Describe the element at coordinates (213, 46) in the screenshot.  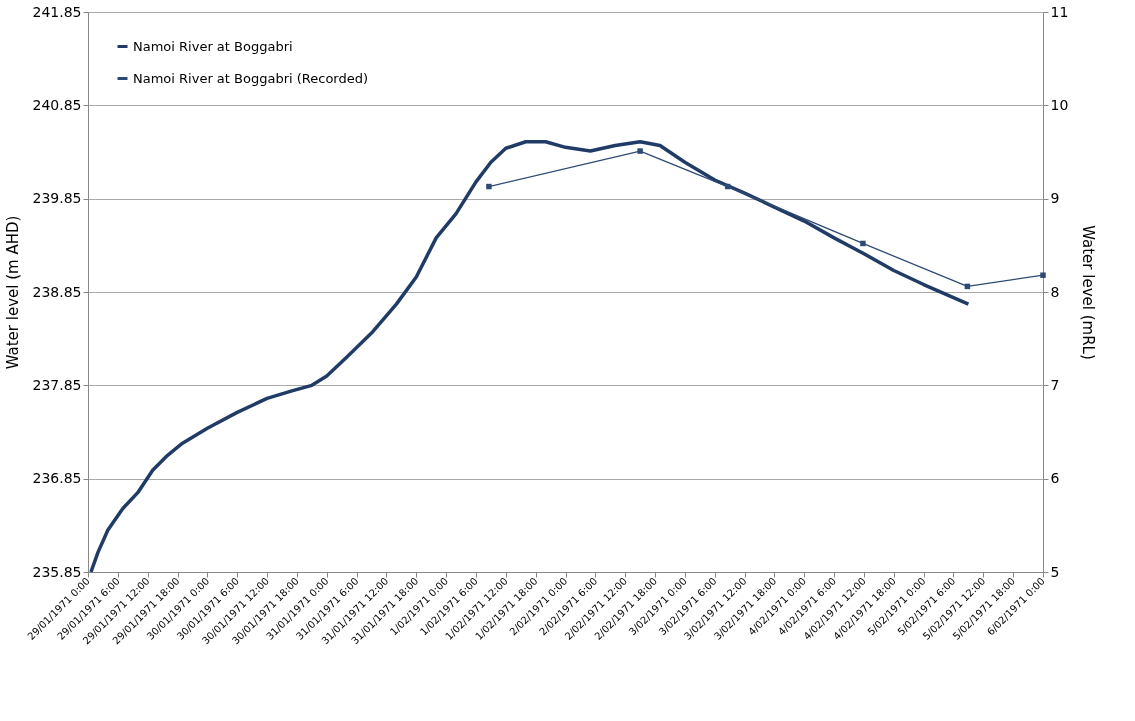
I see `legend-label: Namoi River at Boggabri` at that location.